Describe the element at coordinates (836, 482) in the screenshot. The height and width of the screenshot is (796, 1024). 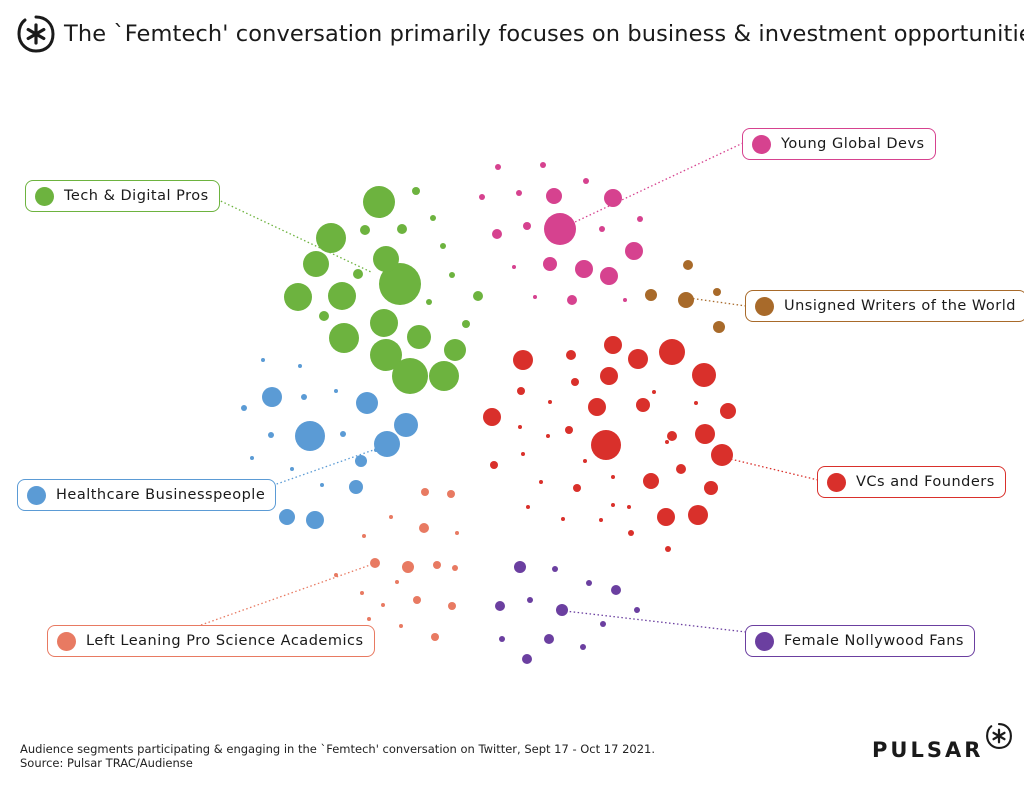
I see `vcs-founders-dot` at that location.